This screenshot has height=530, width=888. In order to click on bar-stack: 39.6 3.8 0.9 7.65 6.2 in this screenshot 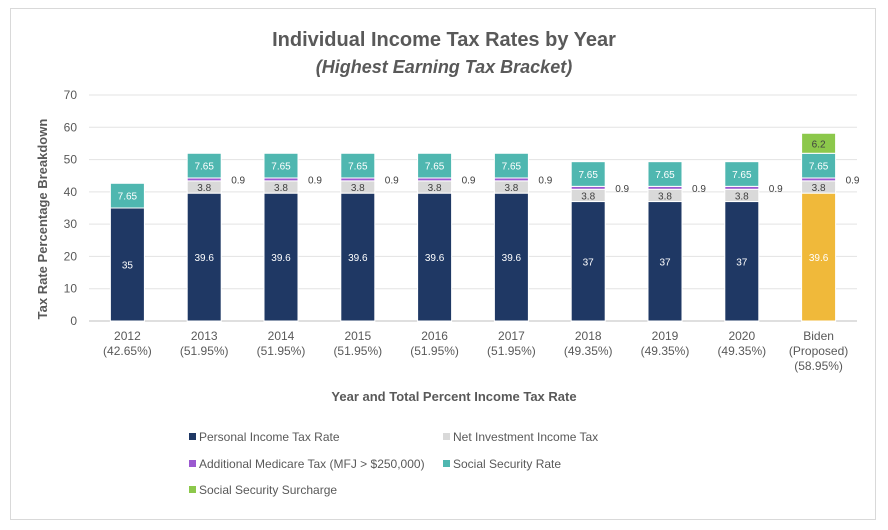, I will do `click(830, 227)`.